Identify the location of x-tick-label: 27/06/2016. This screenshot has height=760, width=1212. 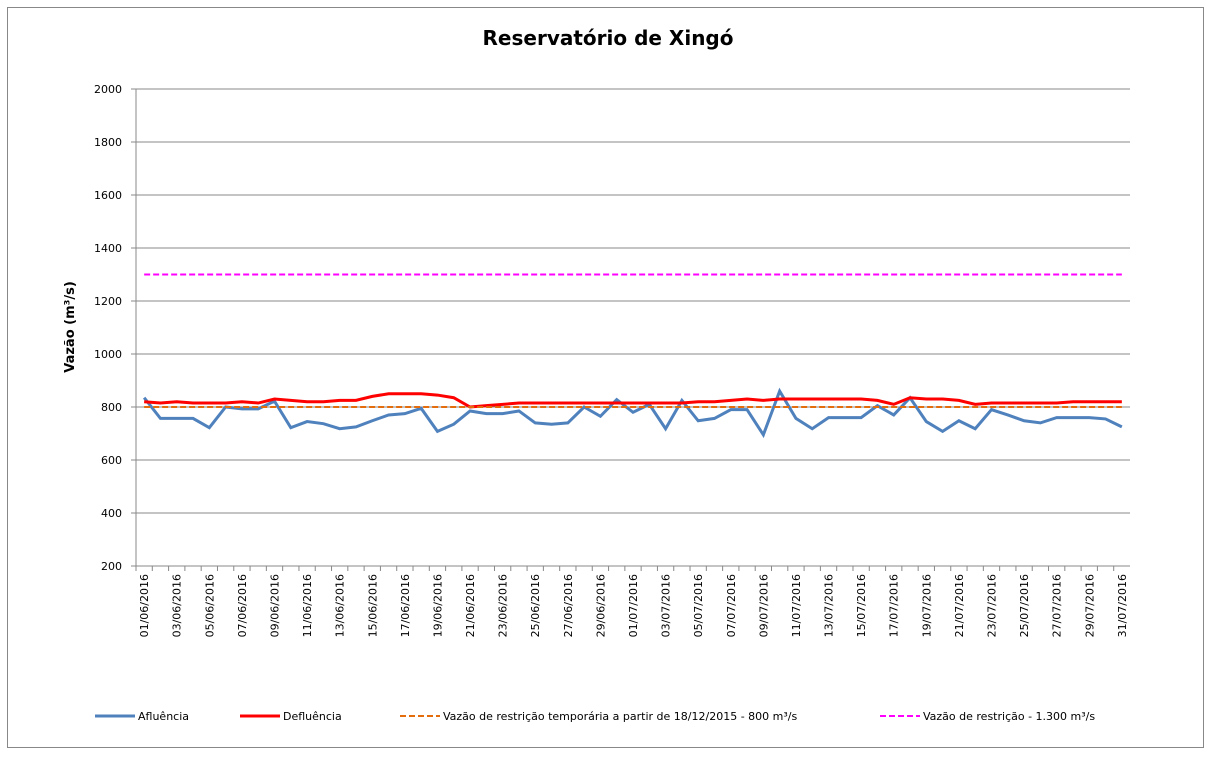
(568, 605).